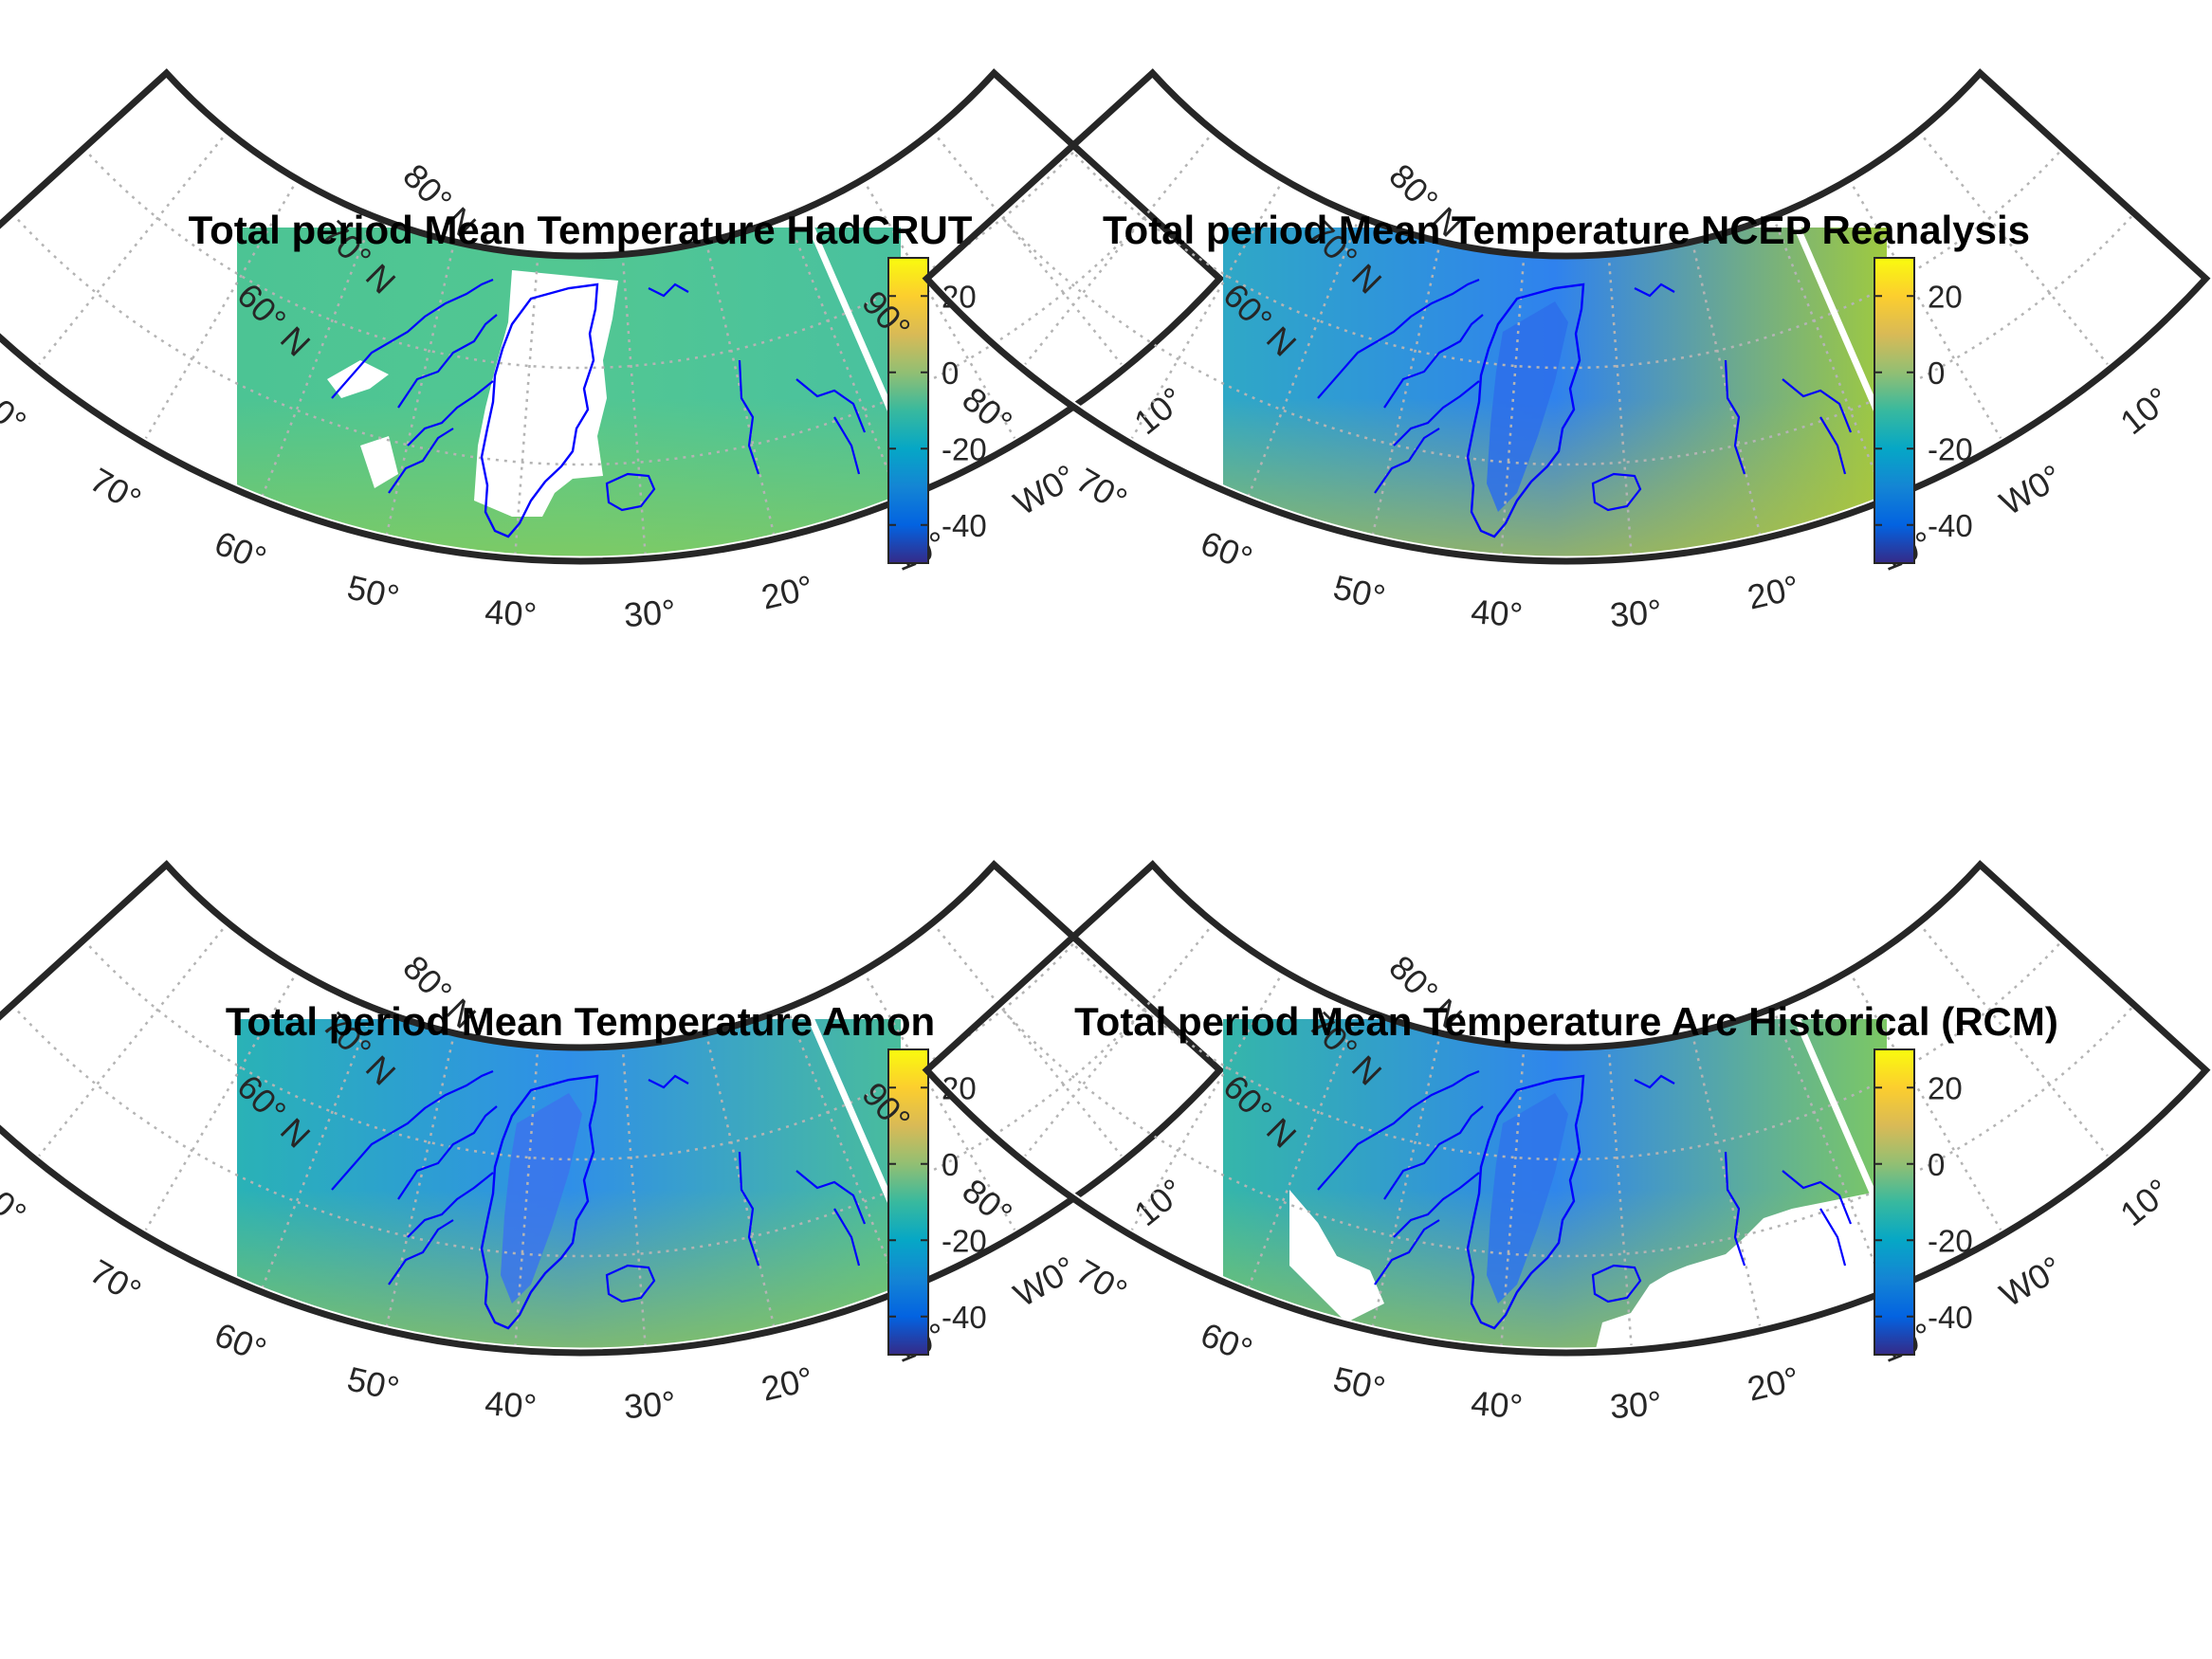 This screenshot has width=2212, height=1659. I want to click on colorbar: 20 0 -20 -40, so click(1923, 1202).